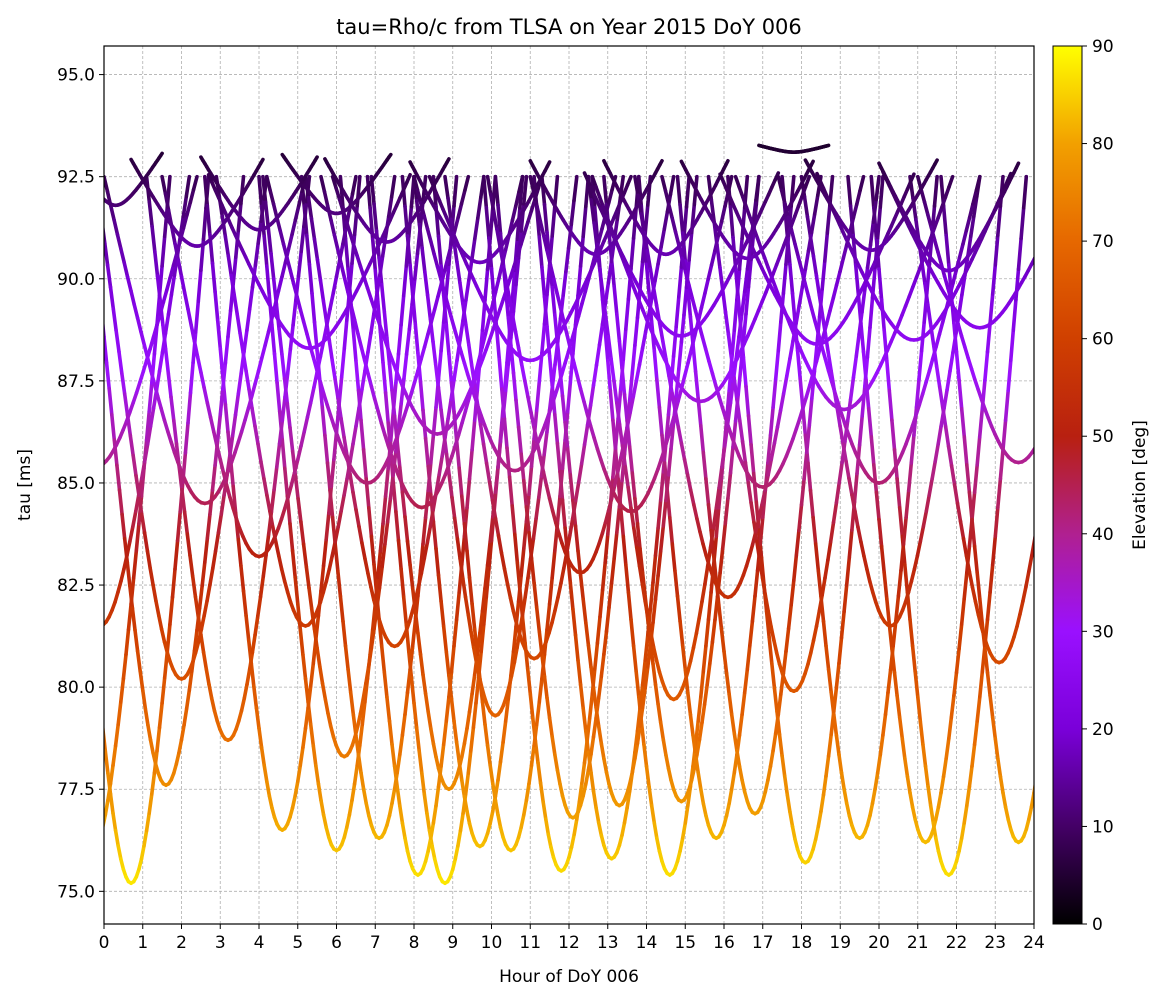  Describe the element at coordinates (1103, 827) in the screenshot. I see `colorbar-tick-label: 10` at that location.